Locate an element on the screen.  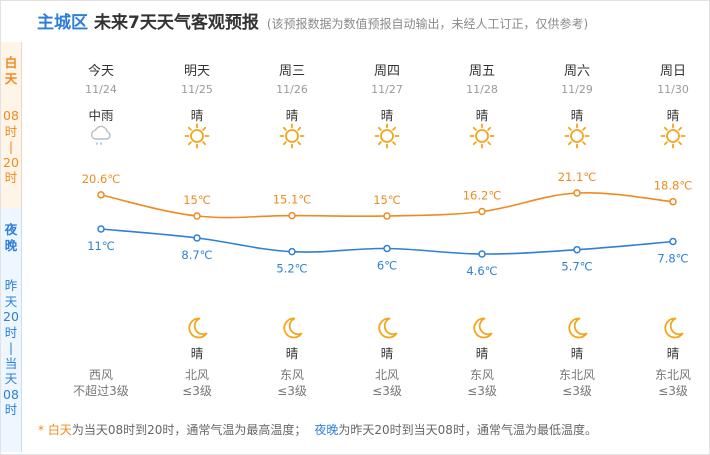
night-range-part: | is located at coordinates (11, 347).